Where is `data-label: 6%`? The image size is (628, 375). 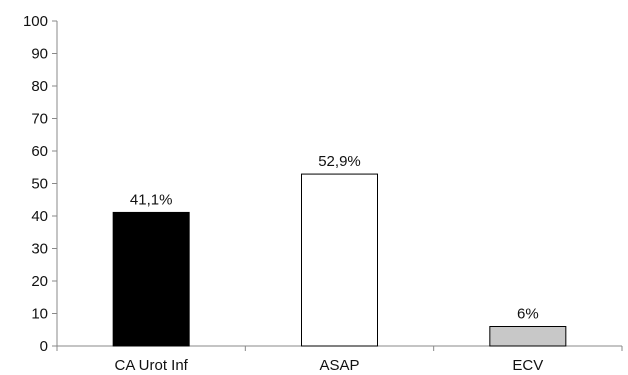 data-label: 6% is located at coordinates (528, 314).